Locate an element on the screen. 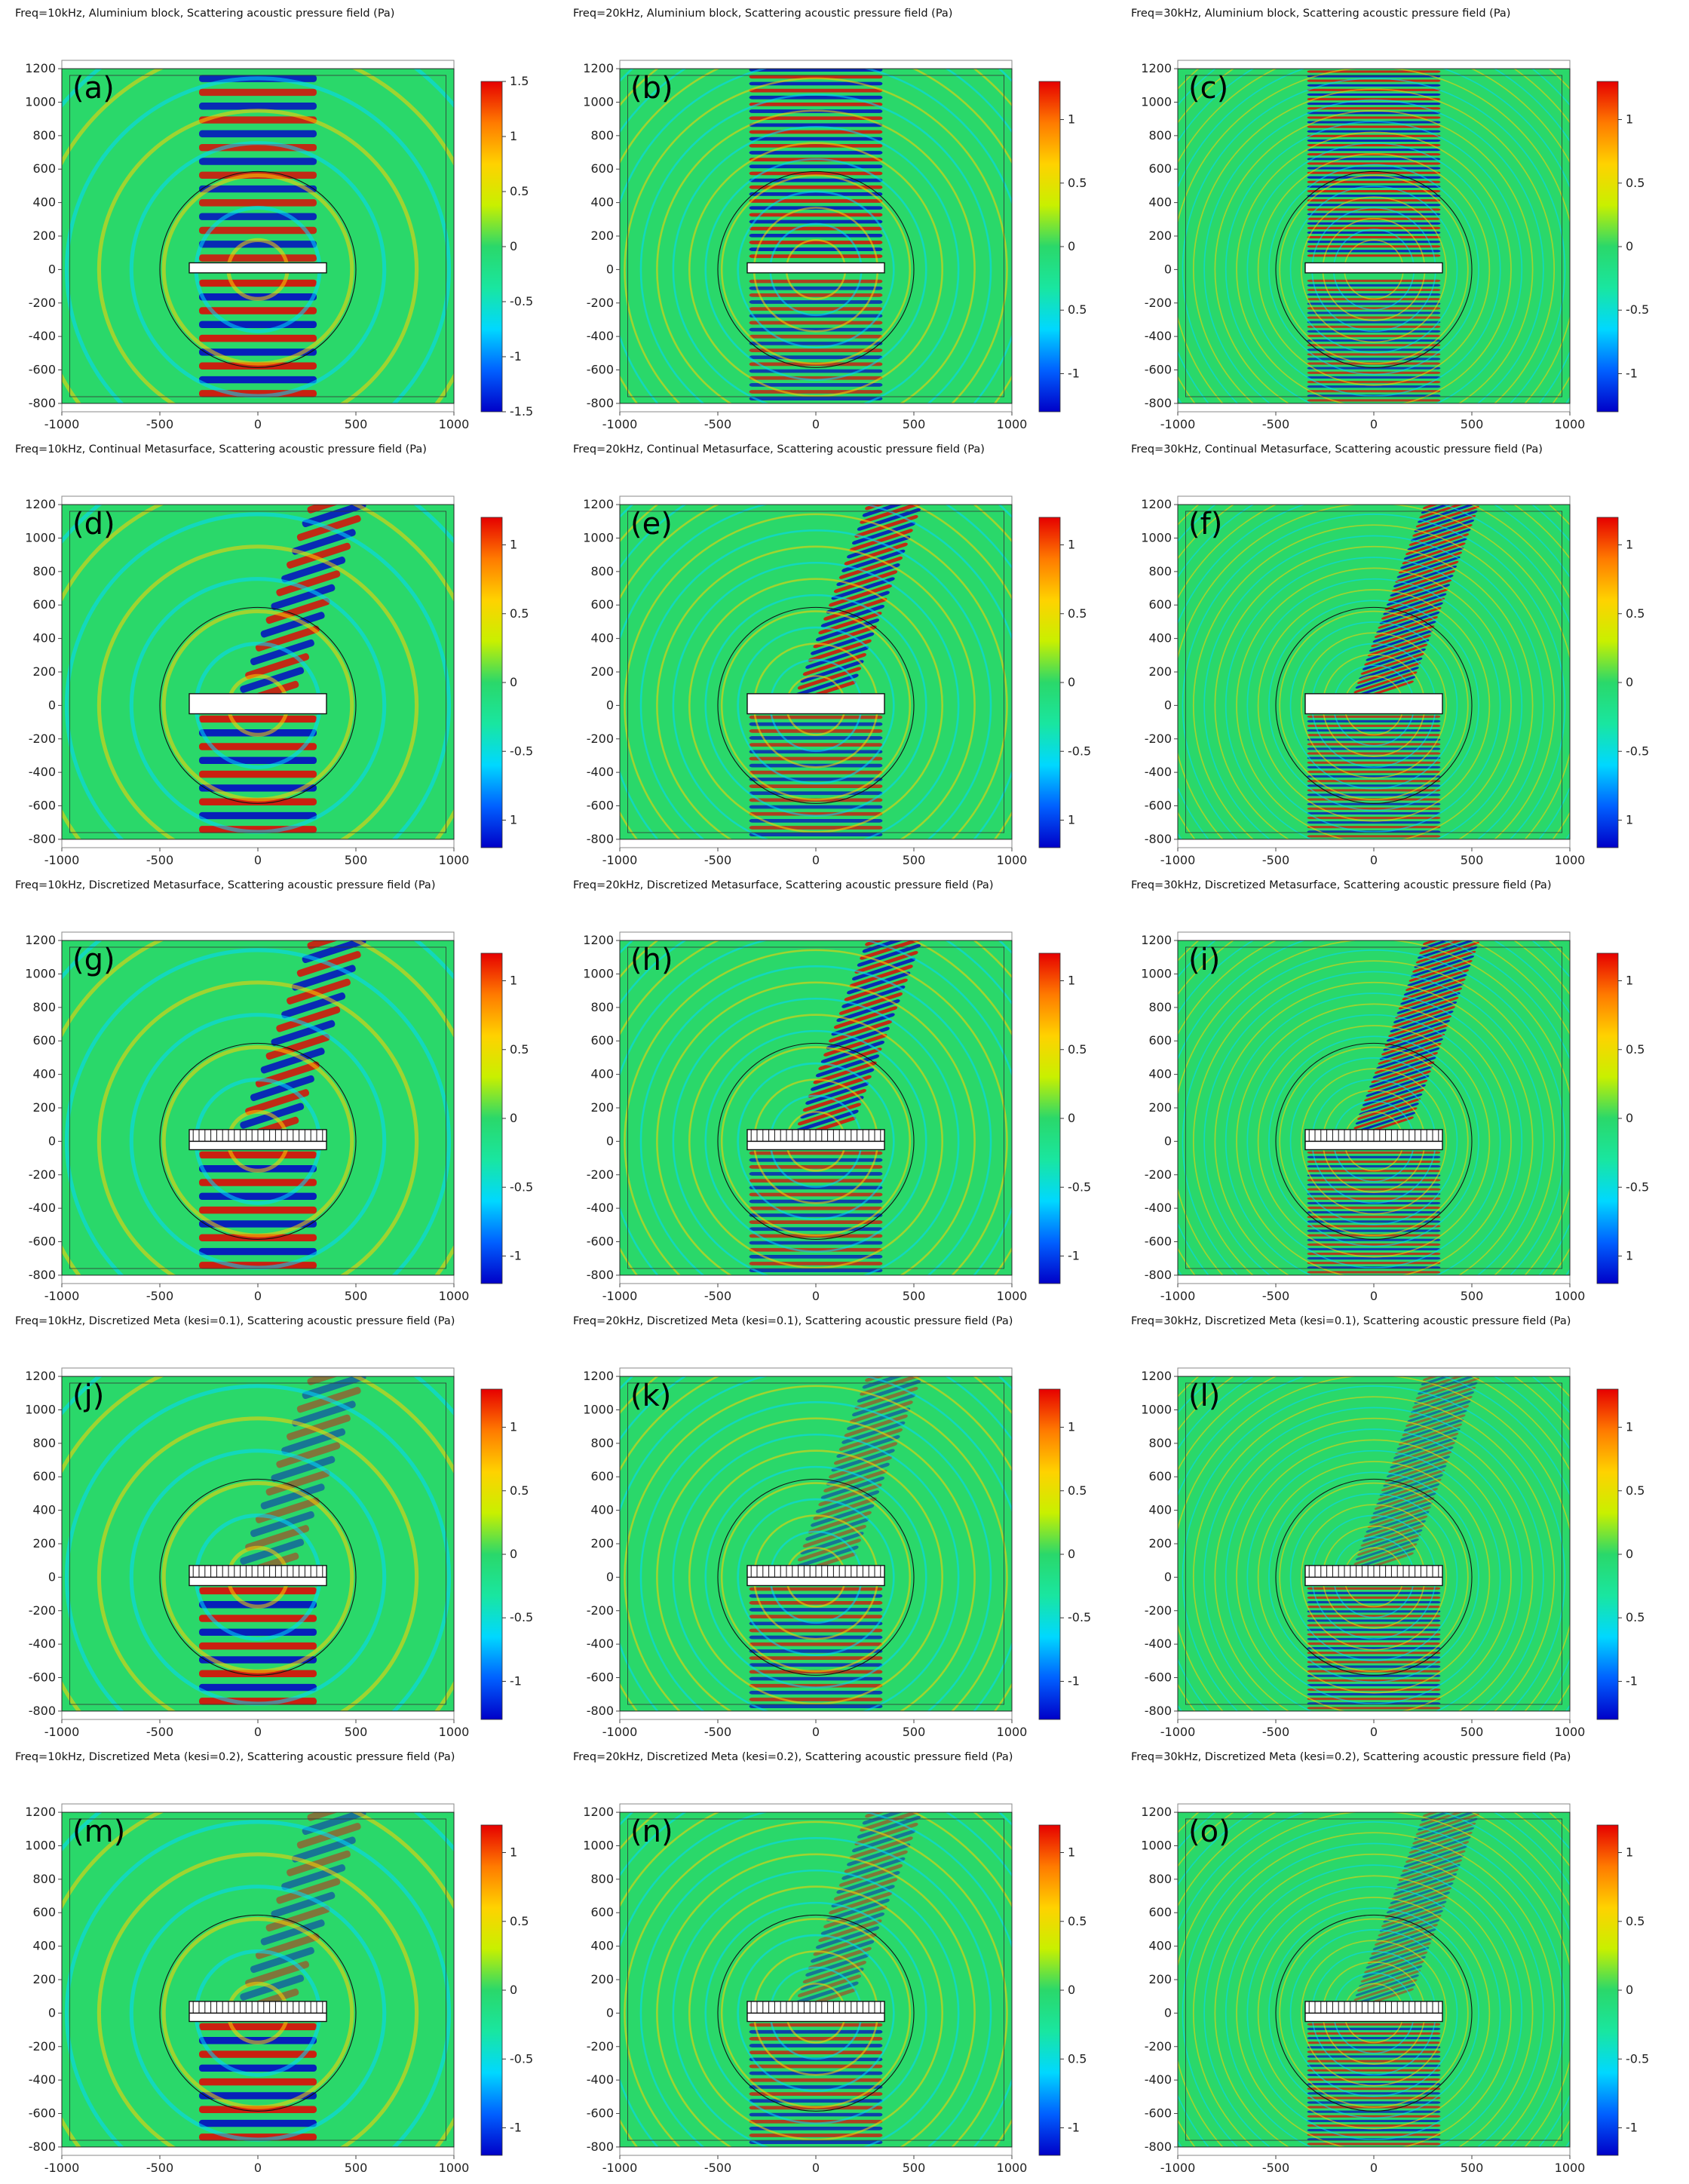  pml-boundary is located at coordinates (1374, 672).